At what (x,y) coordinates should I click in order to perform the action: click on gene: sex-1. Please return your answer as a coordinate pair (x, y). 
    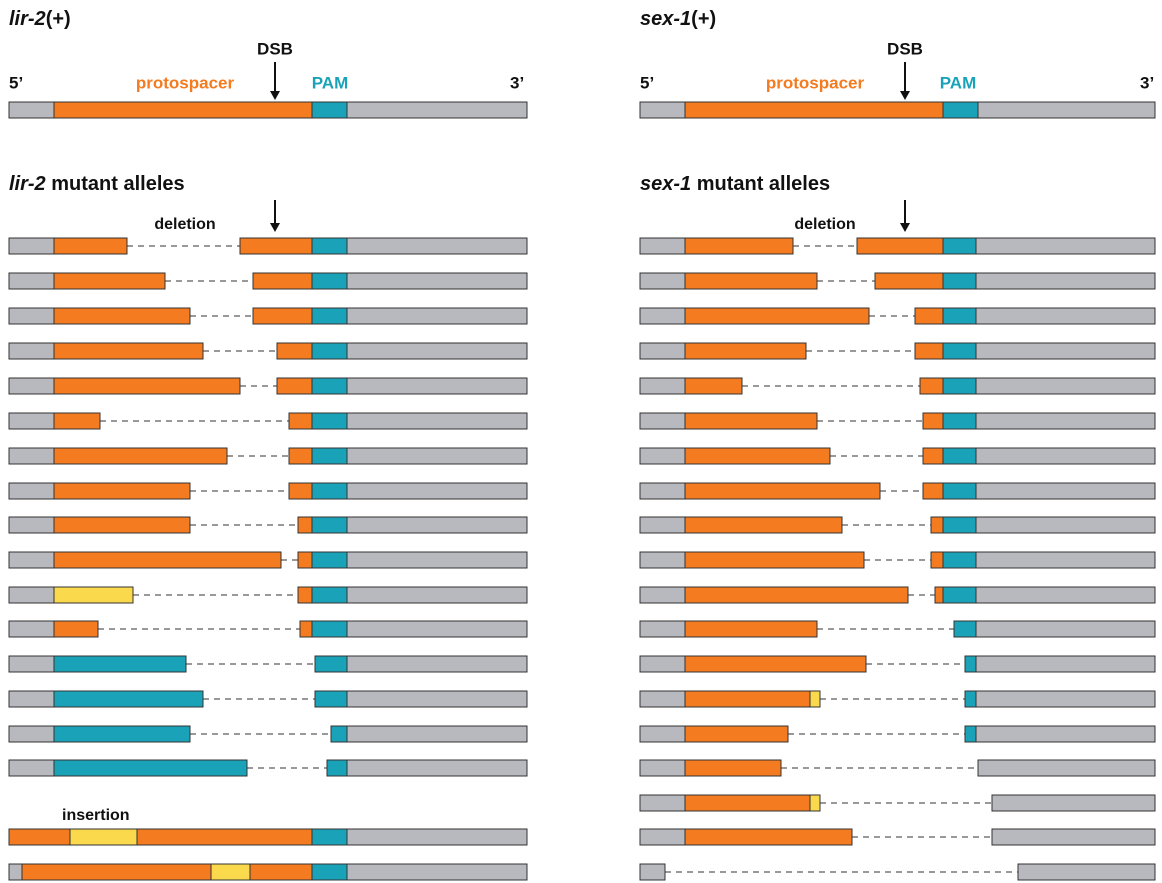
    Looking at the image, I should click on (665, 19).